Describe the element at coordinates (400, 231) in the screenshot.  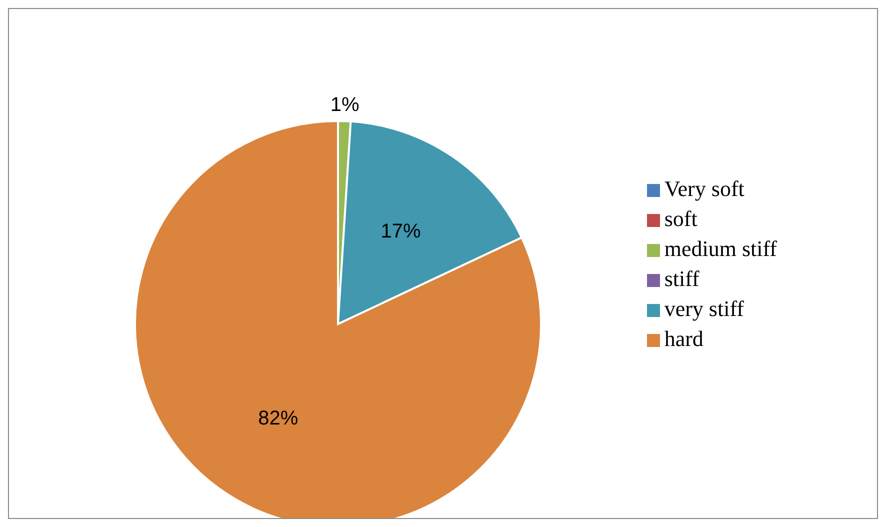
I see `data-label: 17%` at that location.